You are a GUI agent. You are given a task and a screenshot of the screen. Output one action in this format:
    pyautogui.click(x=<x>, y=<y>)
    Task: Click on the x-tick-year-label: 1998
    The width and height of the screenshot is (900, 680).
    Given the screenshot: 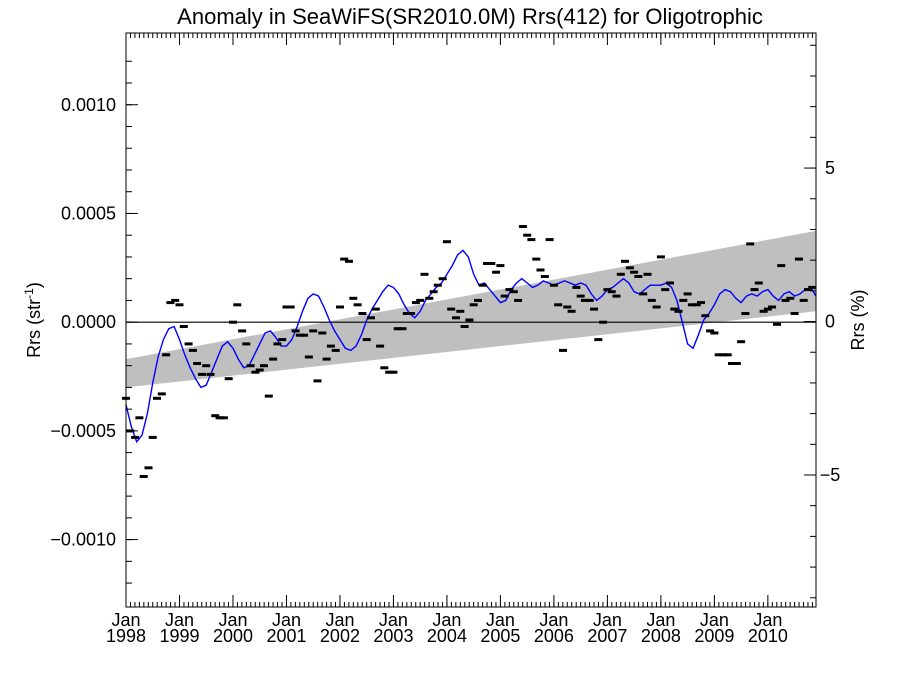 What is the action you would take?
    pyautogui.click(x=126, y=636)
    